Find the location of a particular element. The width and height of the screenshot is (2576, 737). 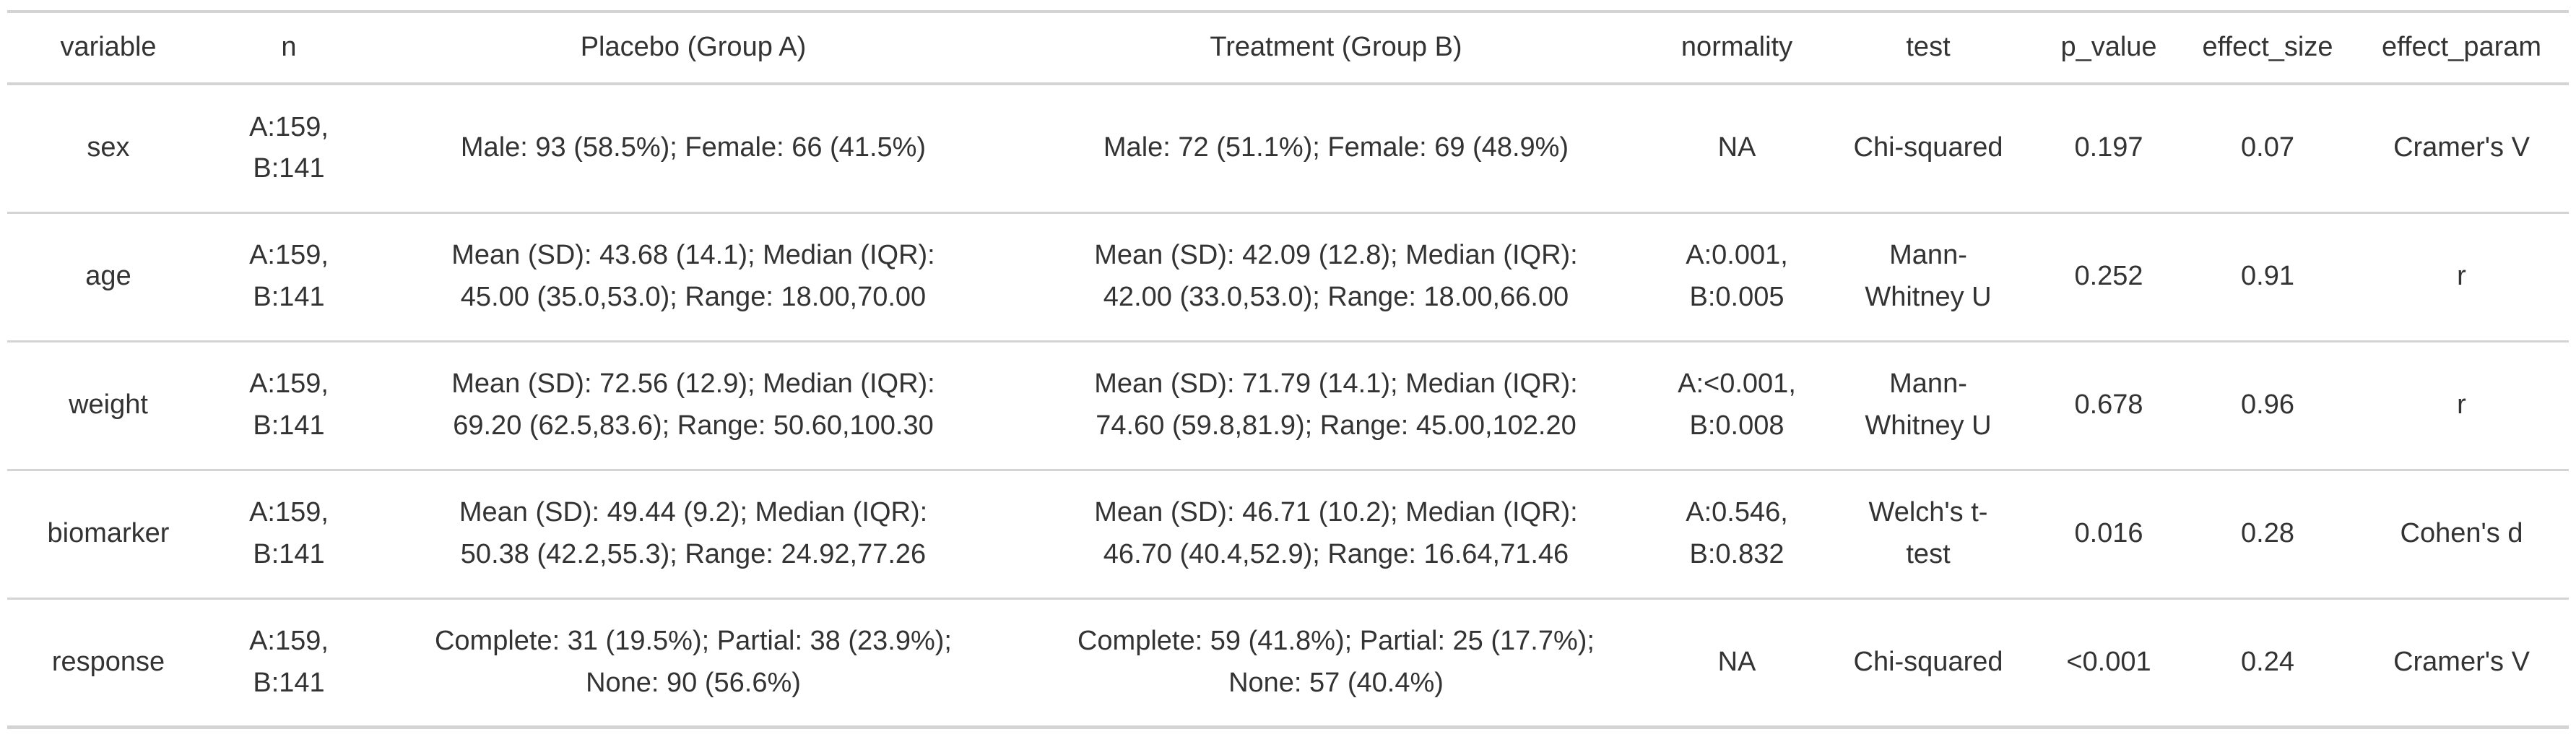

cell-effect_param: Cohen's d is located at coordinates (2461, 533).